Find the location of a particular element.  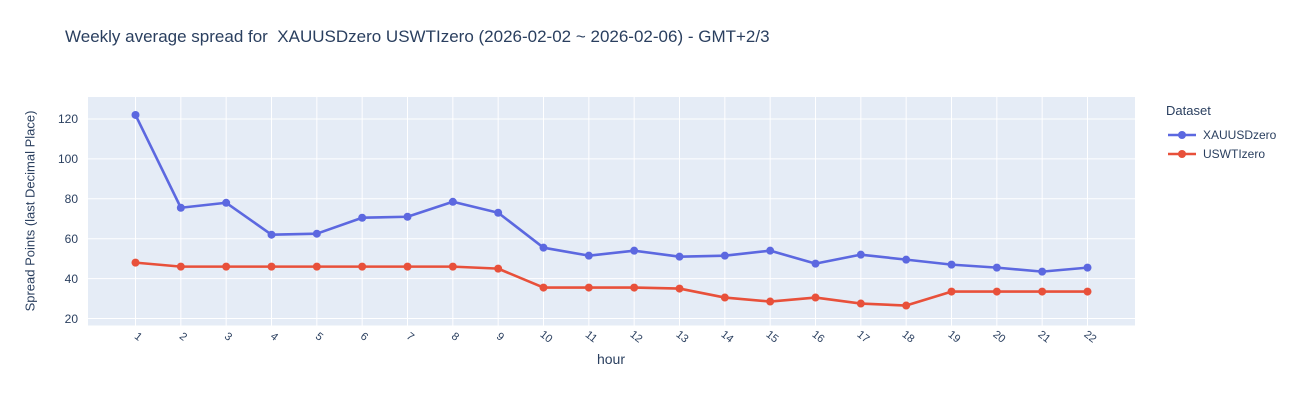

legend-title: Dataset is located at coordinates (1188, 110).